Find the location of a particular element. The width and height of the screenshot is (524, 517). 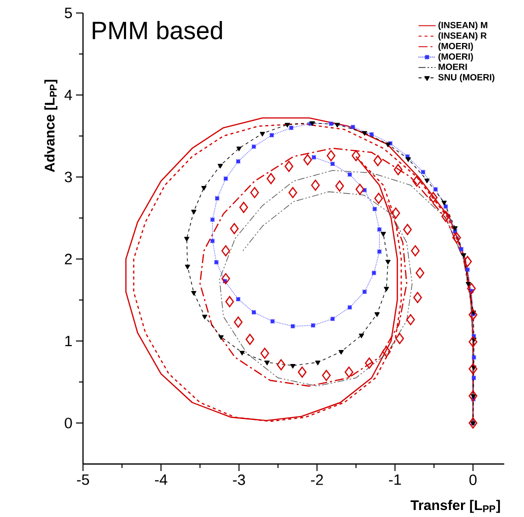

legend-label: SNU (MOERI) is located at coordinates (466, 78).